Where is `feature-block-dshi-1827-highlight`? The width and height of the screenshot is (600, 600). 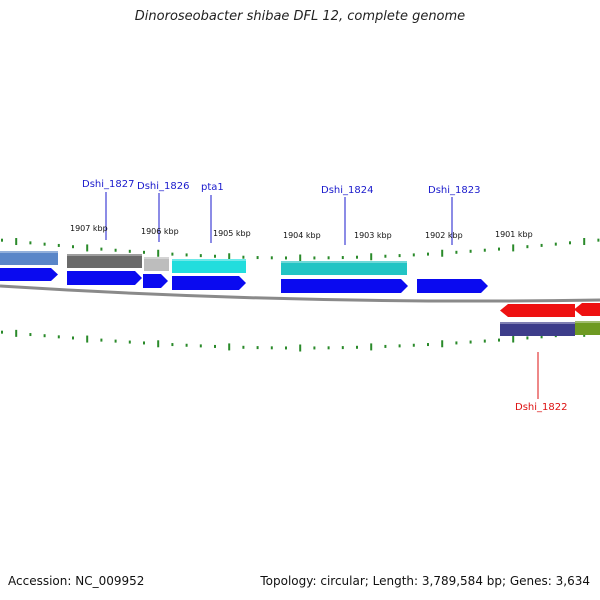 feature-block-dshi-1827-highlight is located at coordinates (104, 255).